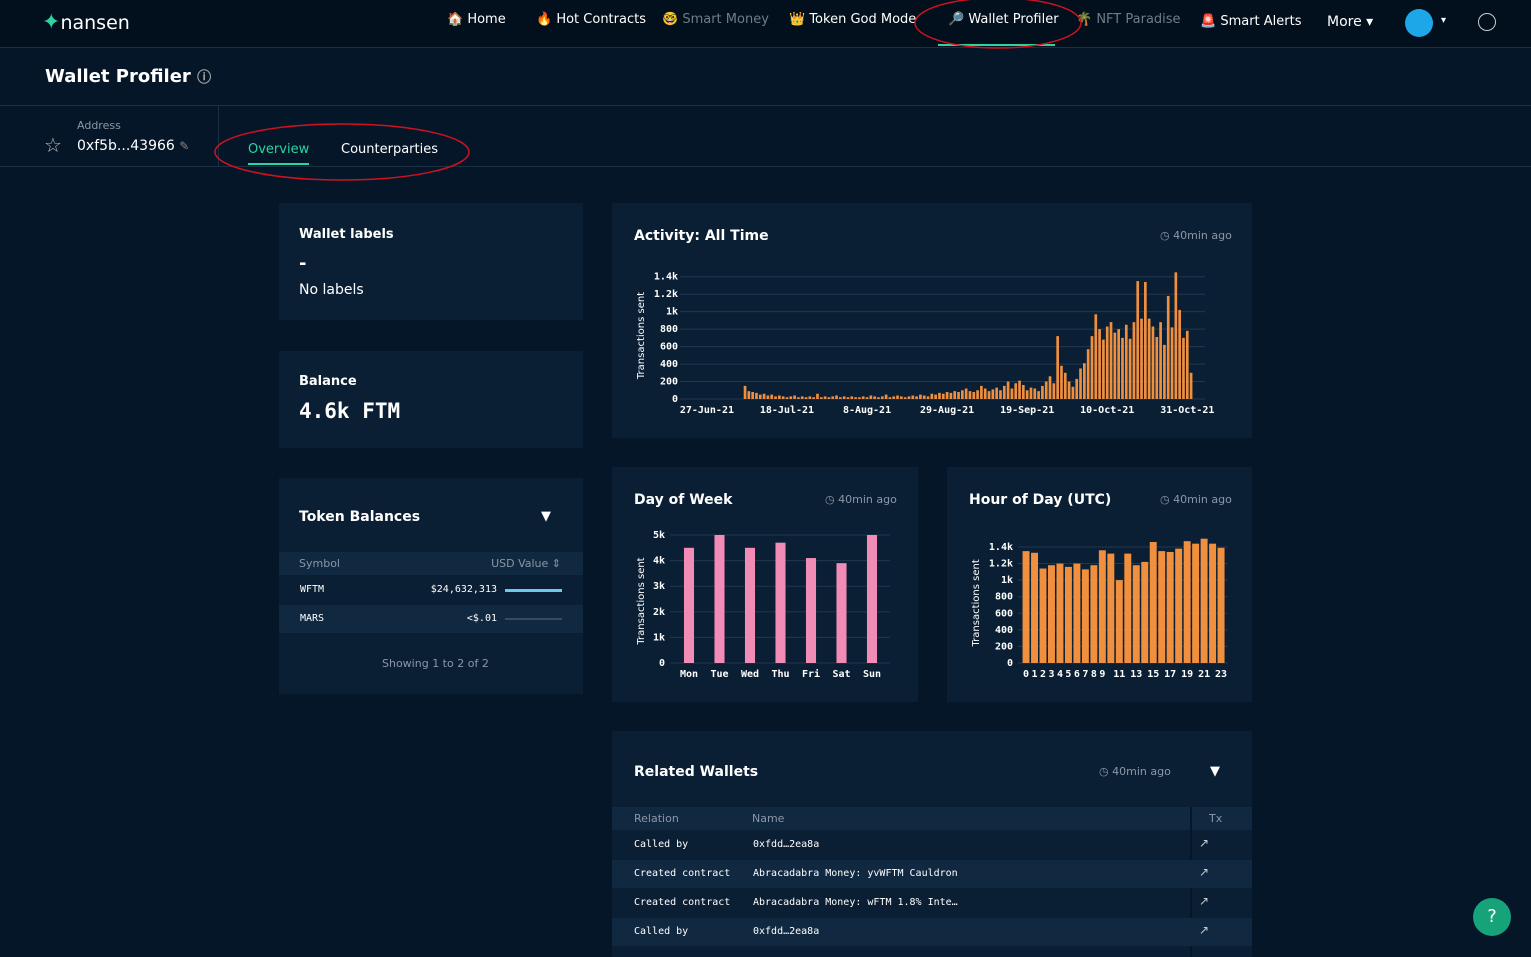  Describe the element at coordinates (855, 873) in the screenshot. I see `cell: Abracadabra Money: yvWFTM Cauldron` at that location.